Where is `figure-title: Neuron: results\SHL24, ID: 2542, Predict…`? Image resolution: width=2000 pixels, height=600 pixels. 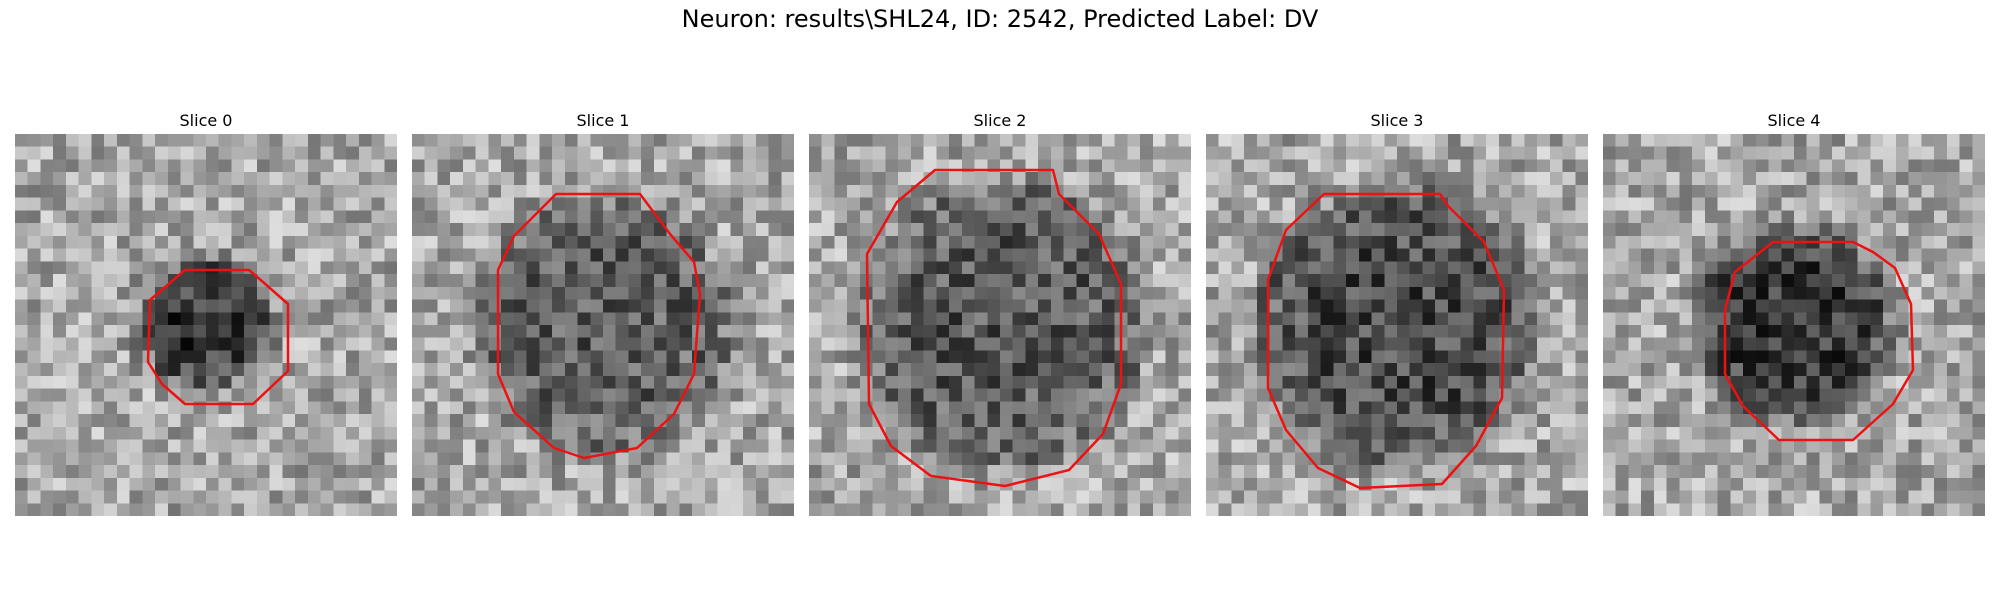
figure-title: Neuron: results\SHL24, ID: 2542, Predict… is located at coordinates (1000, 19).